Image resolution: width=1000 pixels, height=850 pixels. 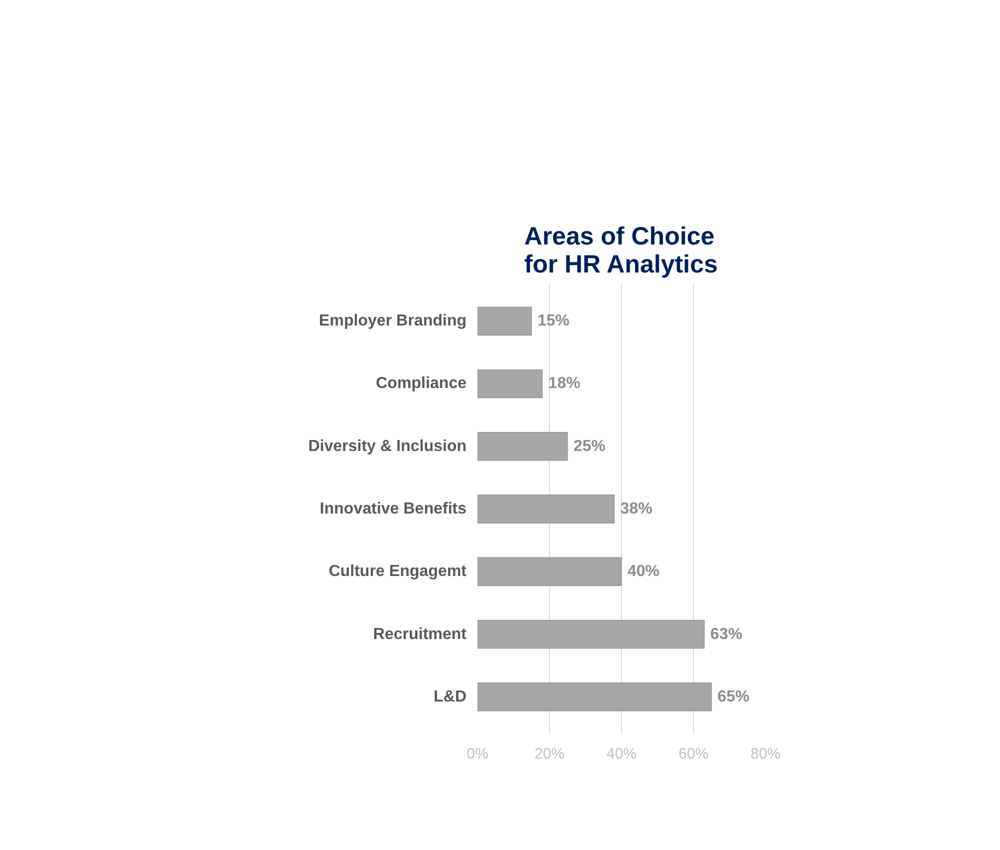 What do you see at coordinates (765, 754) in the screenshot?
I see `x-tick-label: 80%` at bounding box center [765, 754].